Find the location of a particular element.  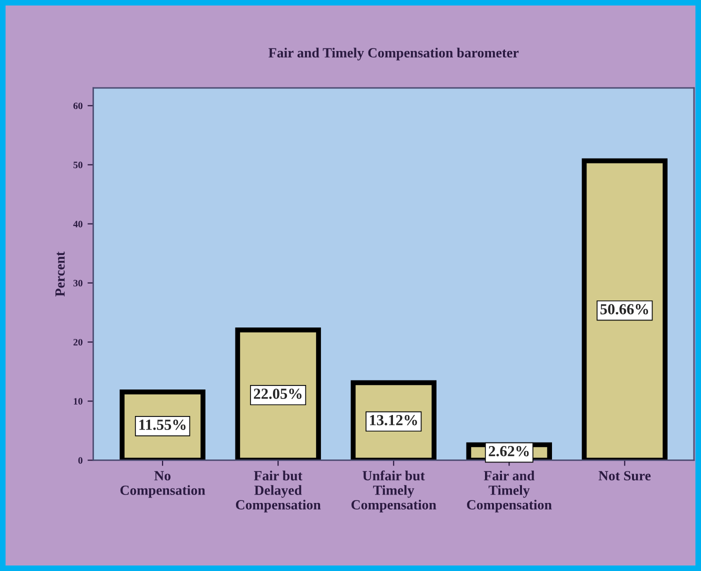

y-tick-label: 0 is located at coordinates (80, 460).